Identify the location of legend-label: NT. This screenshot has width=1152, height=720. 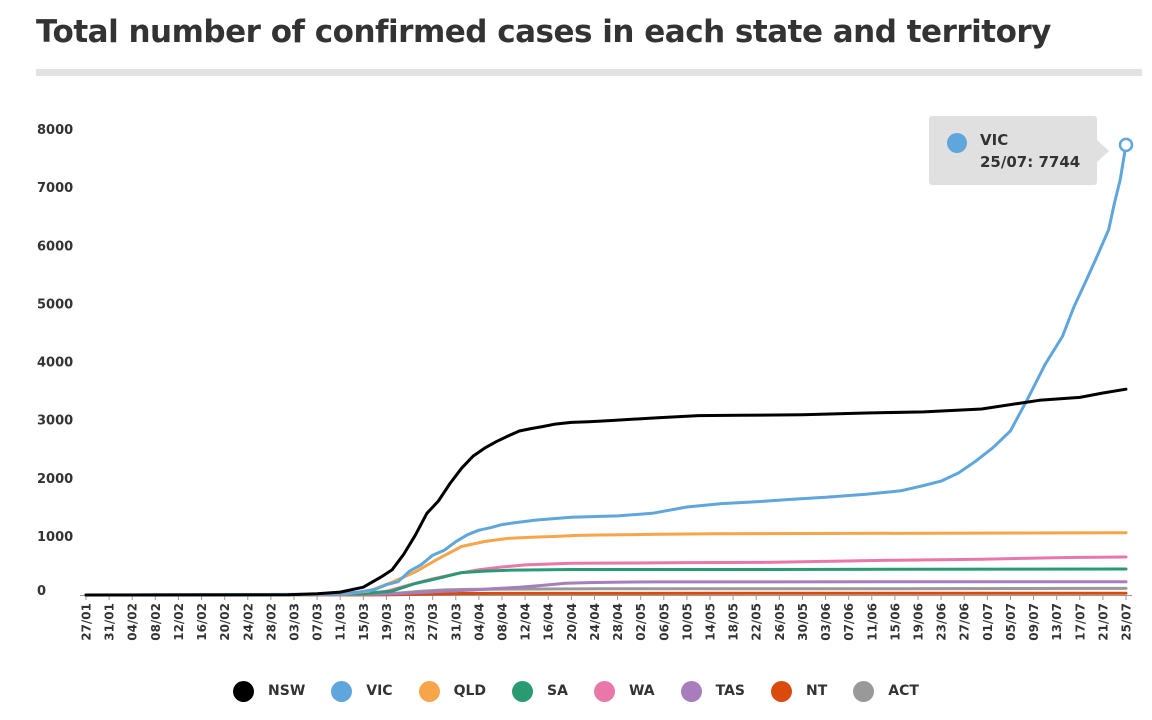
(817, 691).